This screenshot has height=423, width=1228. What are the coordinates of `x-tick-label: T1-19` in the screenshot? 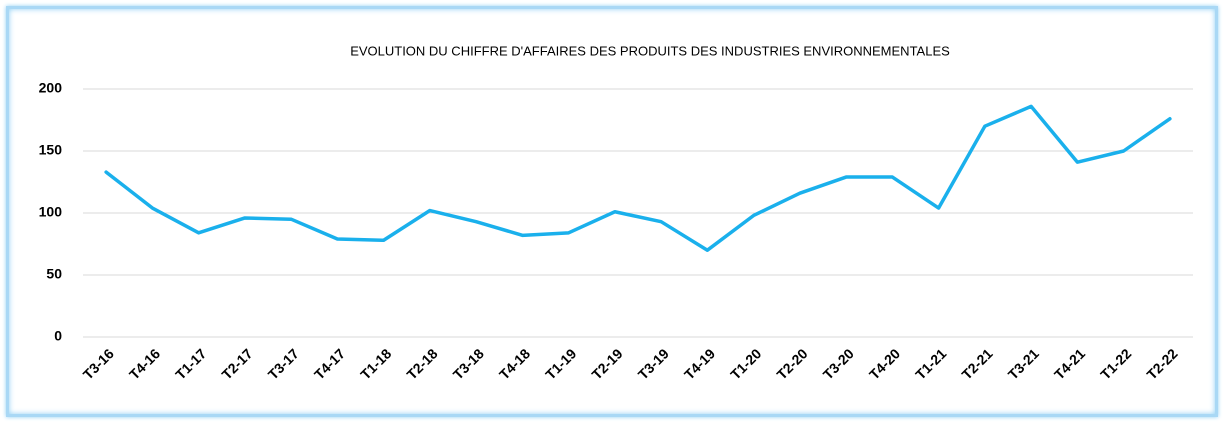 It's located at (560, 363).